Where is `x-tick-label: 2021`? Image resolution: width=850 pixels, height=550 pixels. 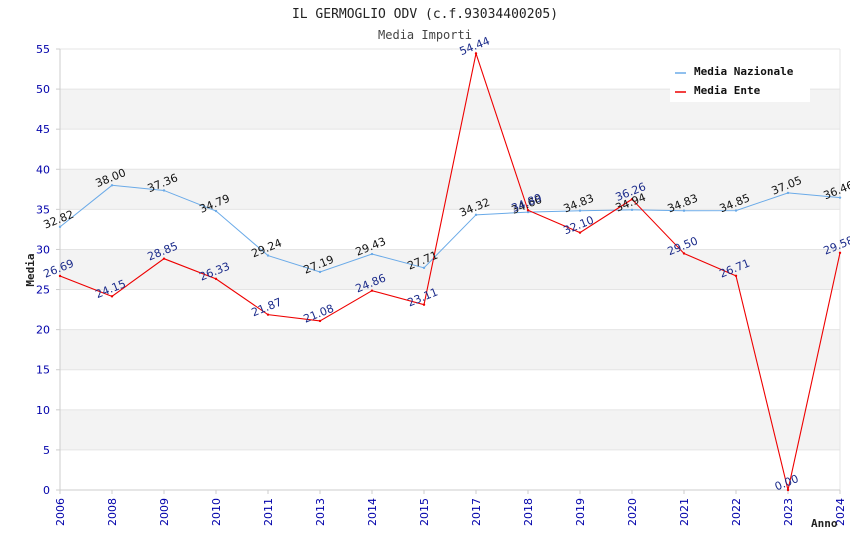 x-tick-label: 2021 is located at coordinates (684, 512).